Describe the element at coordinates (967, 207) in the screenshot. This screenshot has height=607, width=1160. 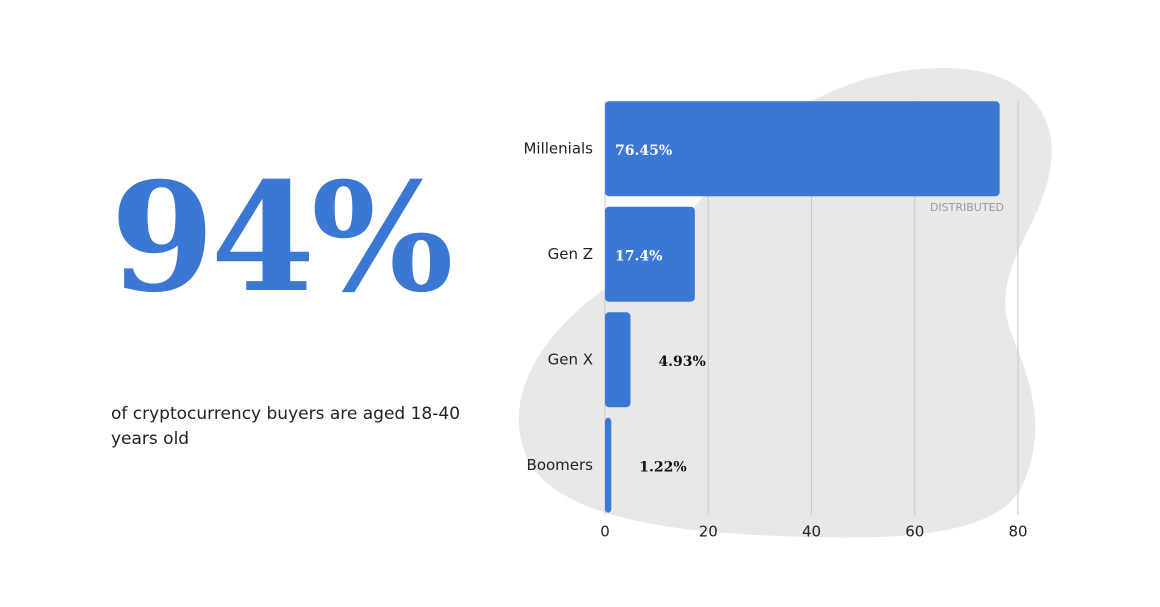
I see `watermark: DISTRIBUTED` at that location.